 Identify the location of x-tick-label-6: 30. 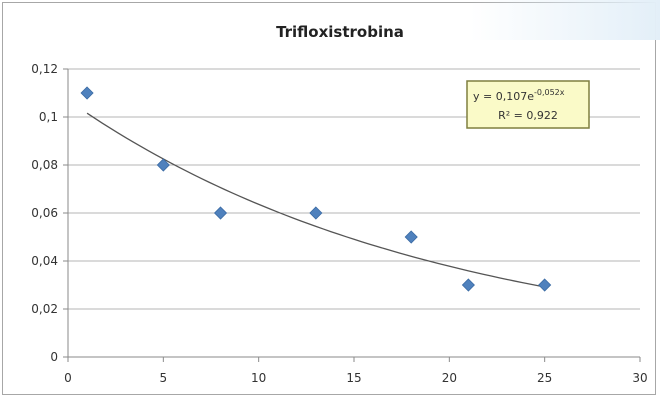
(639, 378).